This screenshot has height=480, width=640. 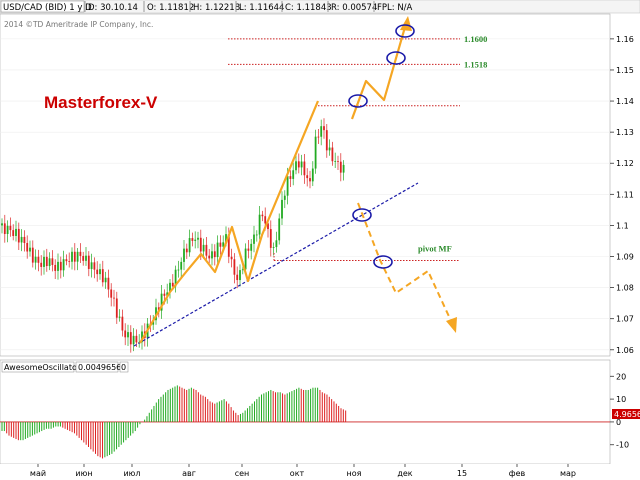 I want to click on price-tick-label: 1.15, so click(x=625, y=70).